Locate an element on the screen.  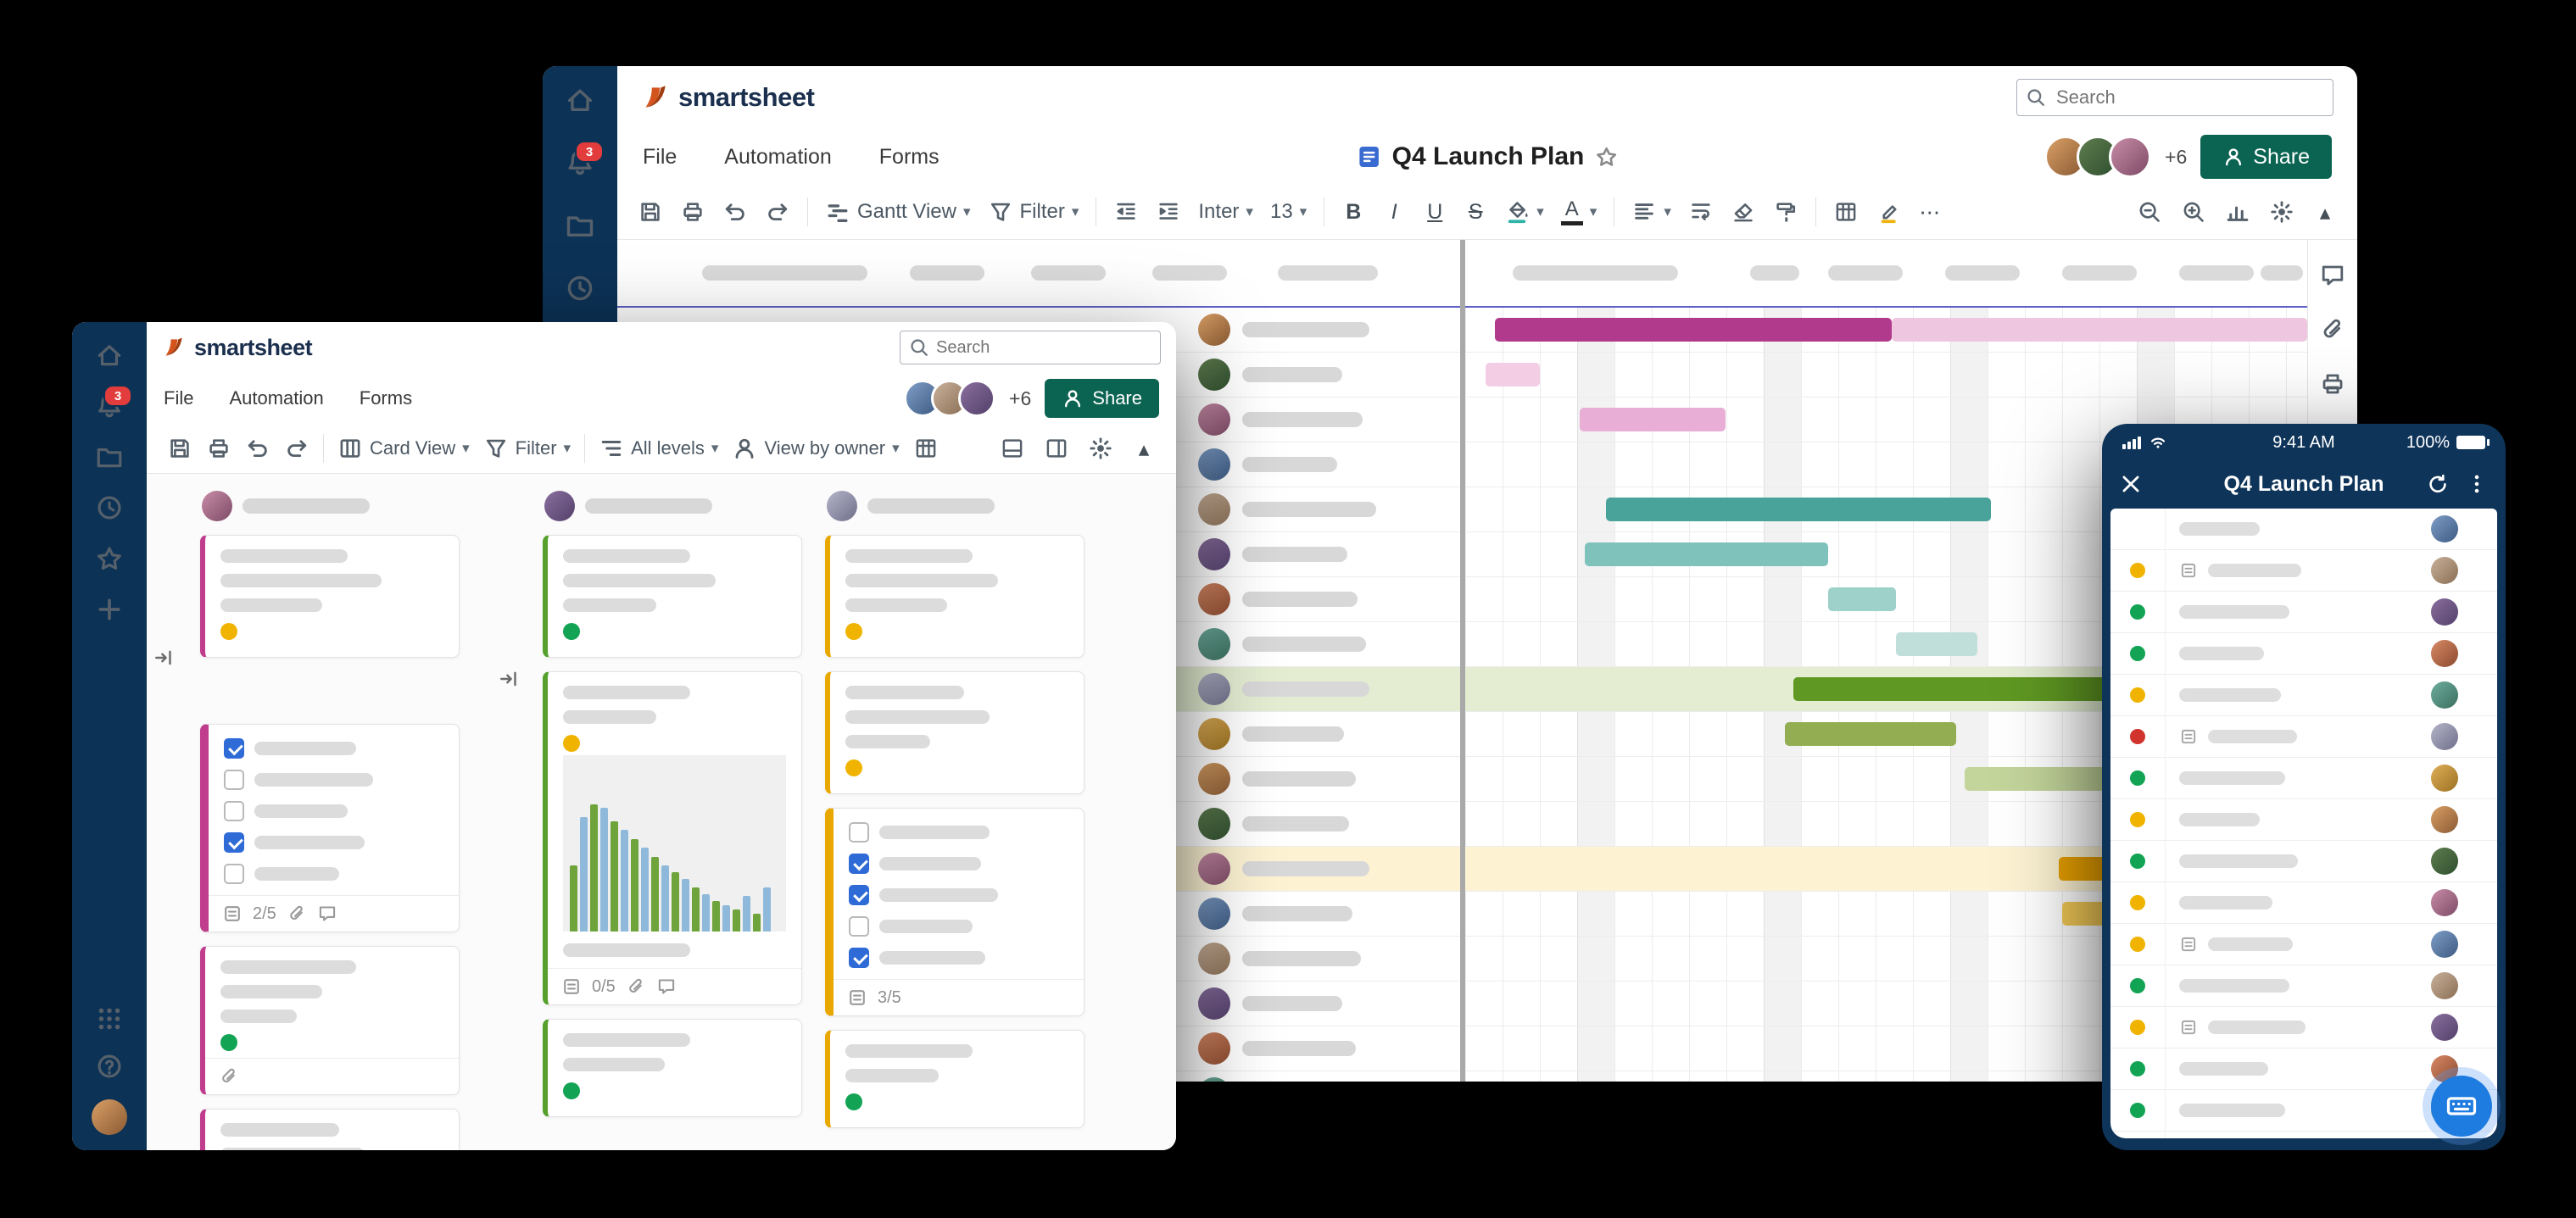
italic-button: I is located at coordinates (1394, 211).